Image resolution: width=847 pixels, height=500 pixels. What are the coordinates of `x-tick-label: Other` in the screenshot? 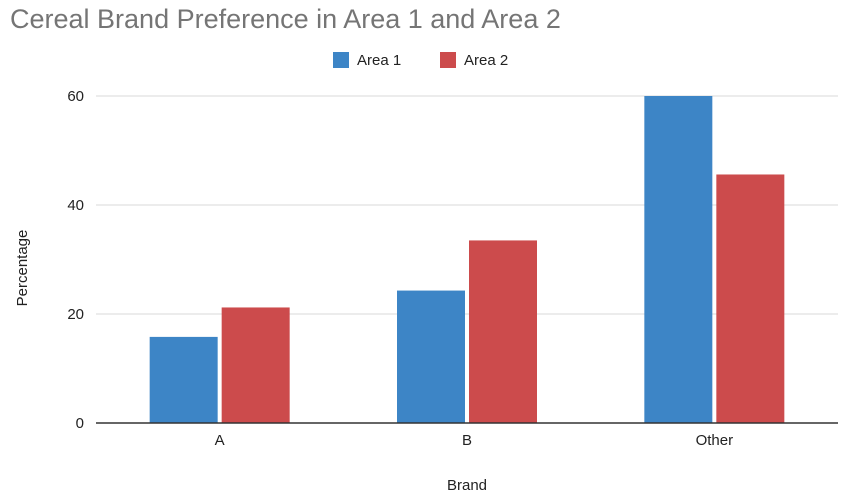 It's located at (715, 440).